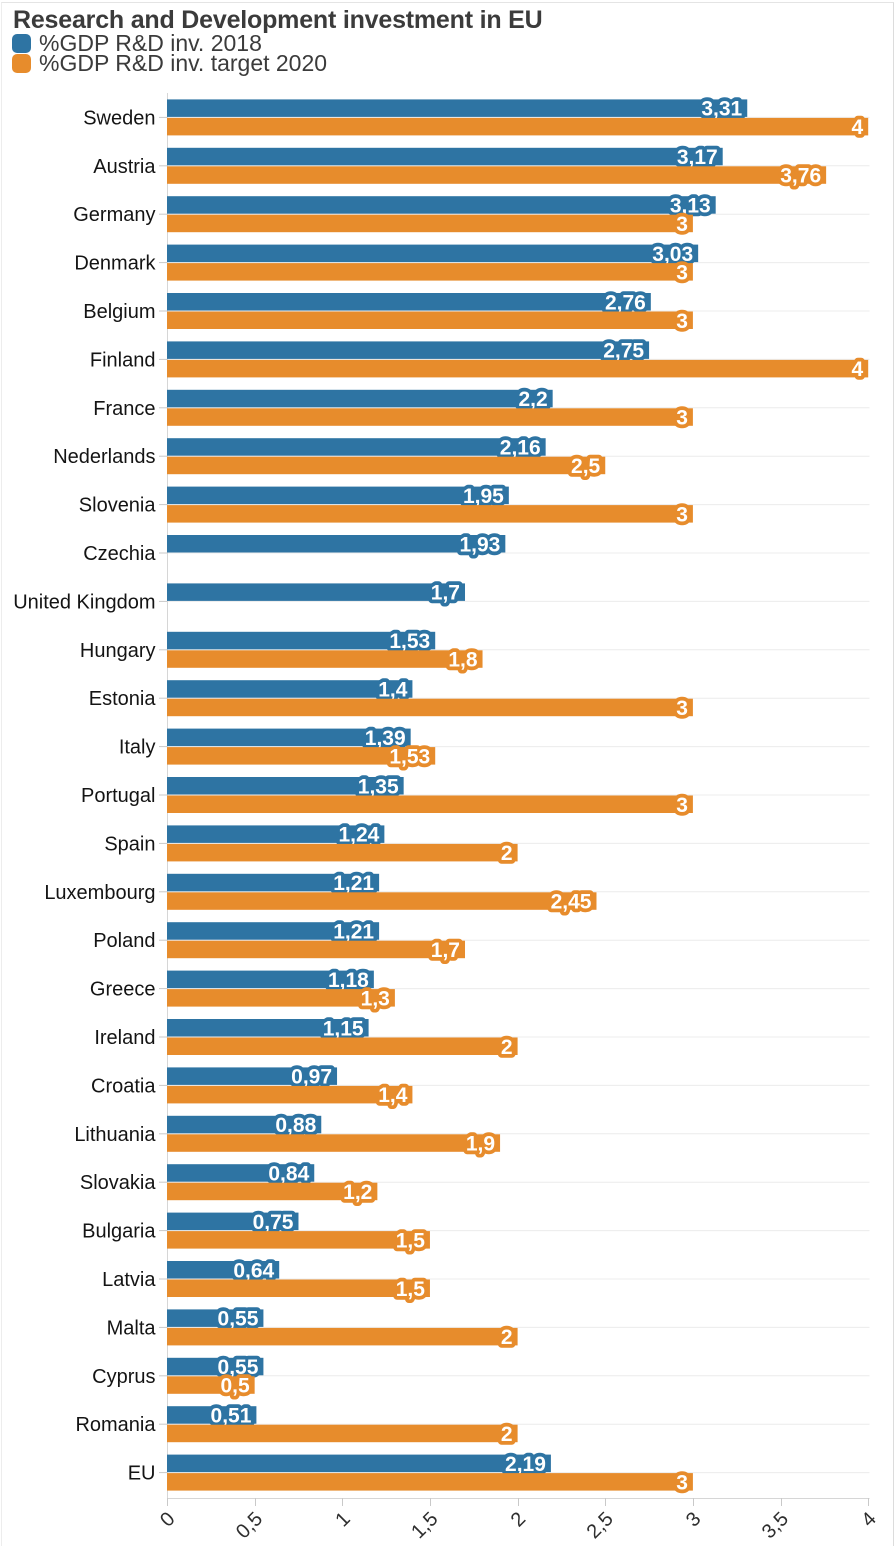  What do you see at coordinates (316, 949) in the screenshot?
I see `bar-target-2020-poland` at bounding box center [316, 949].